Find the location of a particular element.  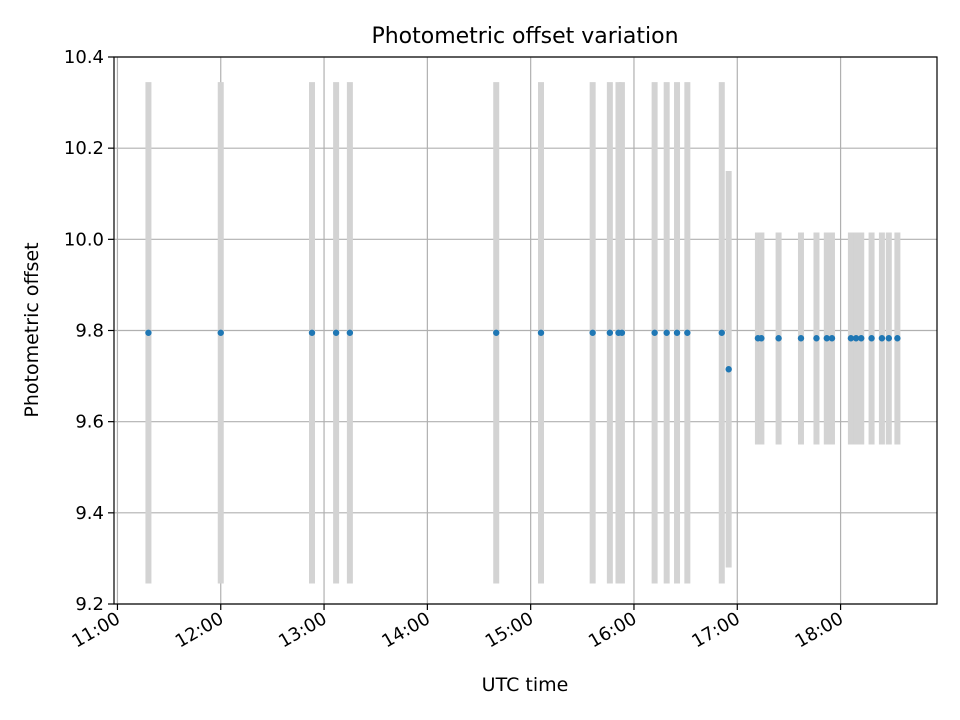

chart-title: Photometric offset variation is located at coordinates (524, 36).